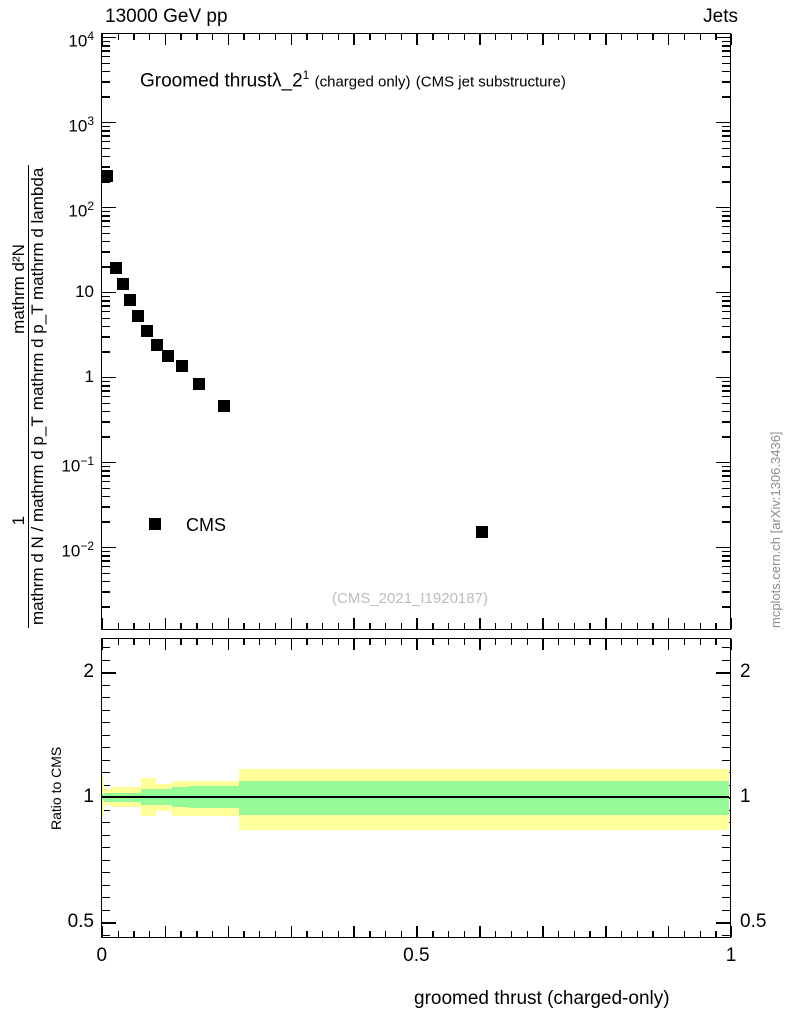 This screenshot has width=786, height=1024. What do you see at coordinates (87, 461) in the screenshot?
I see `y-tick-exponent: −1` at bounding box center [87, 461].